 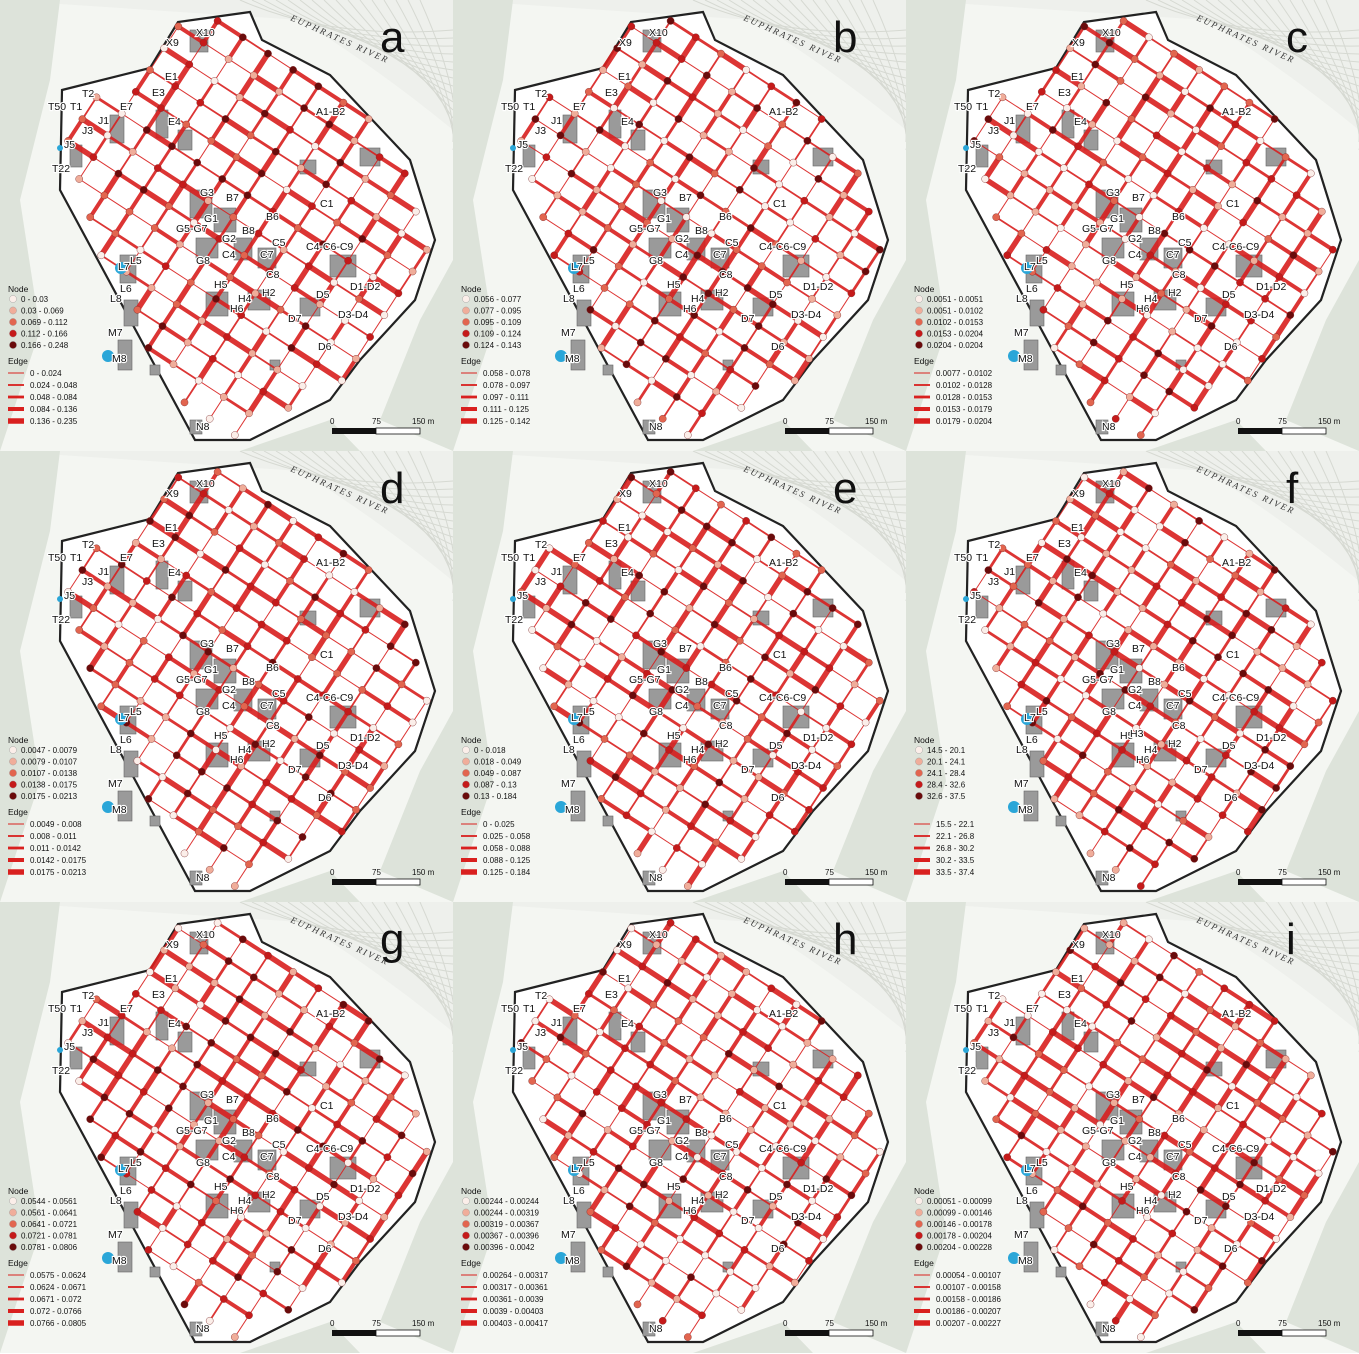 What do you see at coordinates (919, 299) in the screenshot?
I see `legend-node-swatch` at bounding box center [919, 299].